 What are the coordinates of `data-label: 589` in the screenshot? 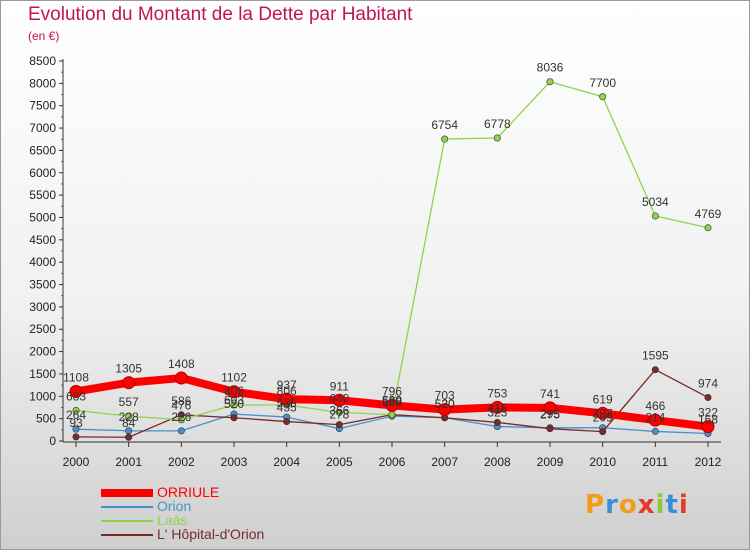 It's located at (392, 401).